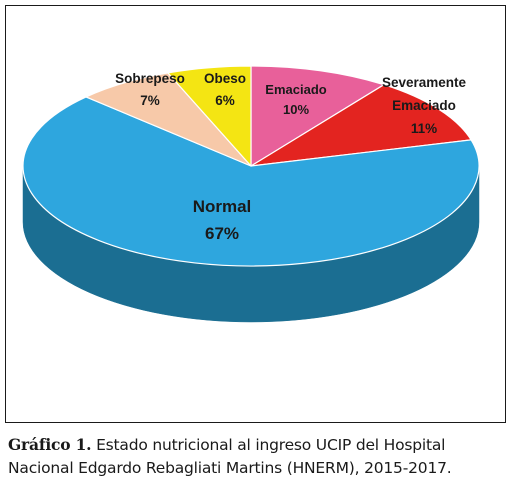 The width and height of the screenshot is (514, 491). What do you see at coordinates (295, 89) in the screenshot?
I see `slice-name-emaciado: Emaciado` at bounding box center [295, 89].